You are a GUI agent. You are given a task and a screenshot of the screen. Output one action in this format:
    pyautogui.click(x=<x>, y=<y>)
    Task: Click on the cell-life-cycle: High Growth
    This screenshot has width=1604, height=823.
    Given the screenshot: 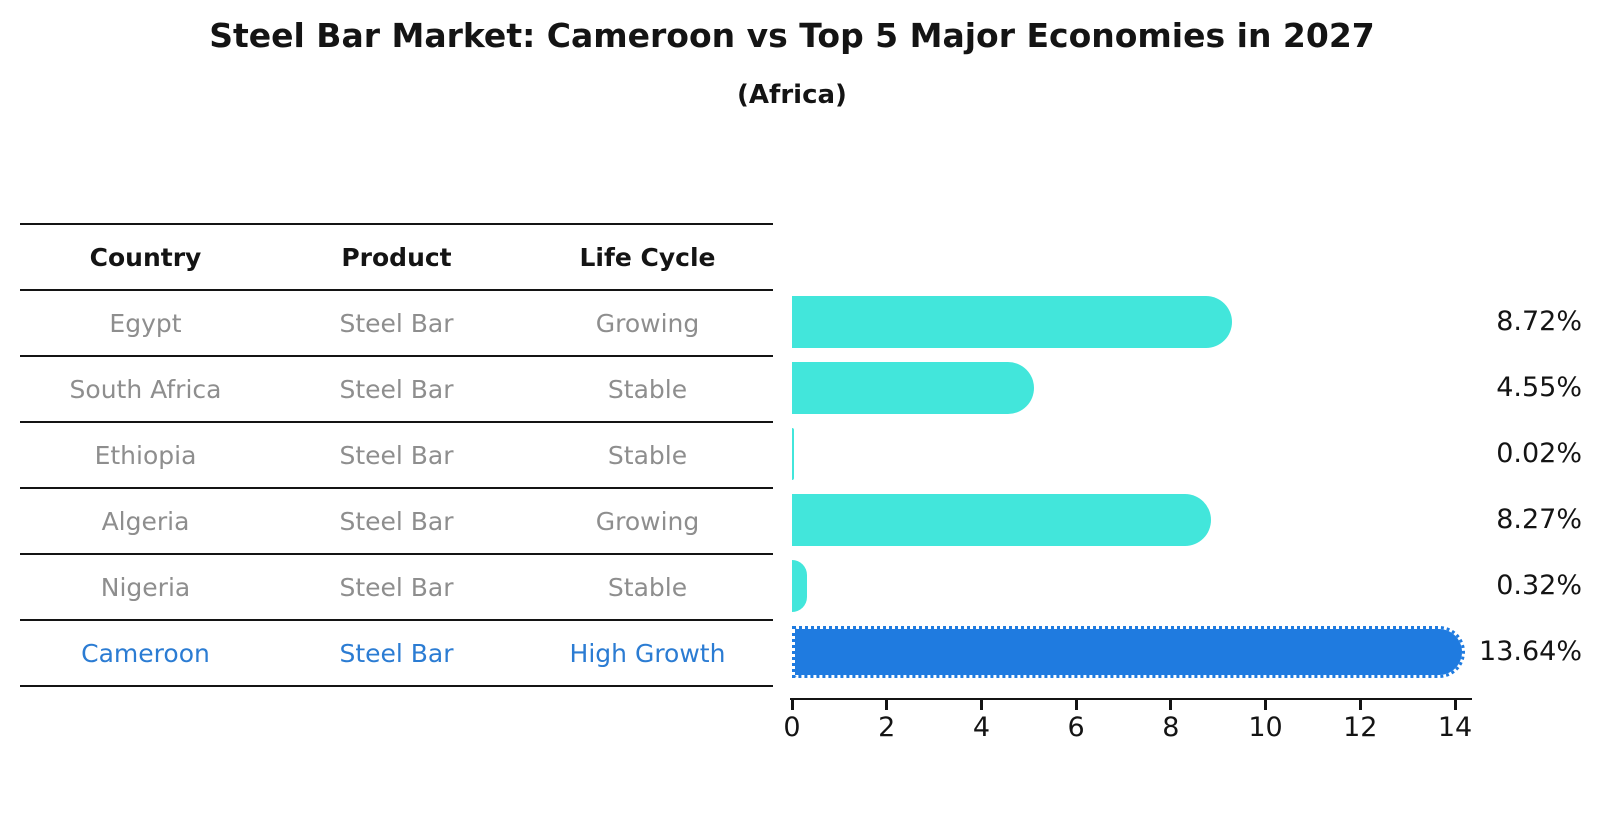 What is the action you would take?
    pyautogui.click(x=647, y=653)
    